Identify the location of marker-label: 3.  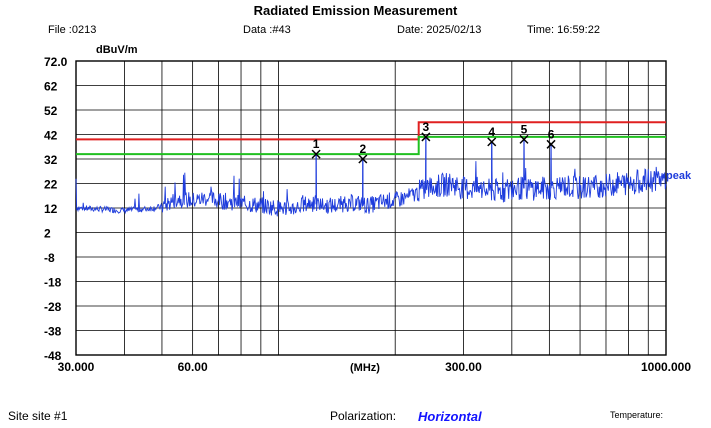
(426, 127).